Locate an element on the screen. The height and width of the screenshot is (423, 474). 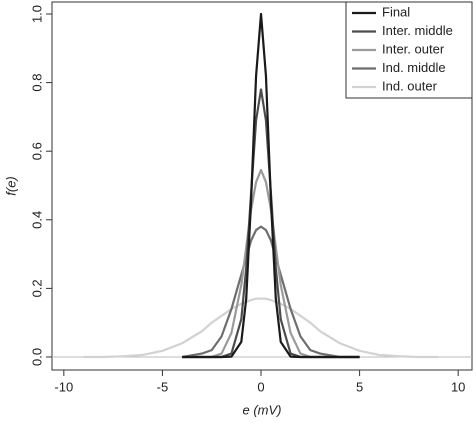
x-tick-label: -5 is located at coordinates (163, 386).